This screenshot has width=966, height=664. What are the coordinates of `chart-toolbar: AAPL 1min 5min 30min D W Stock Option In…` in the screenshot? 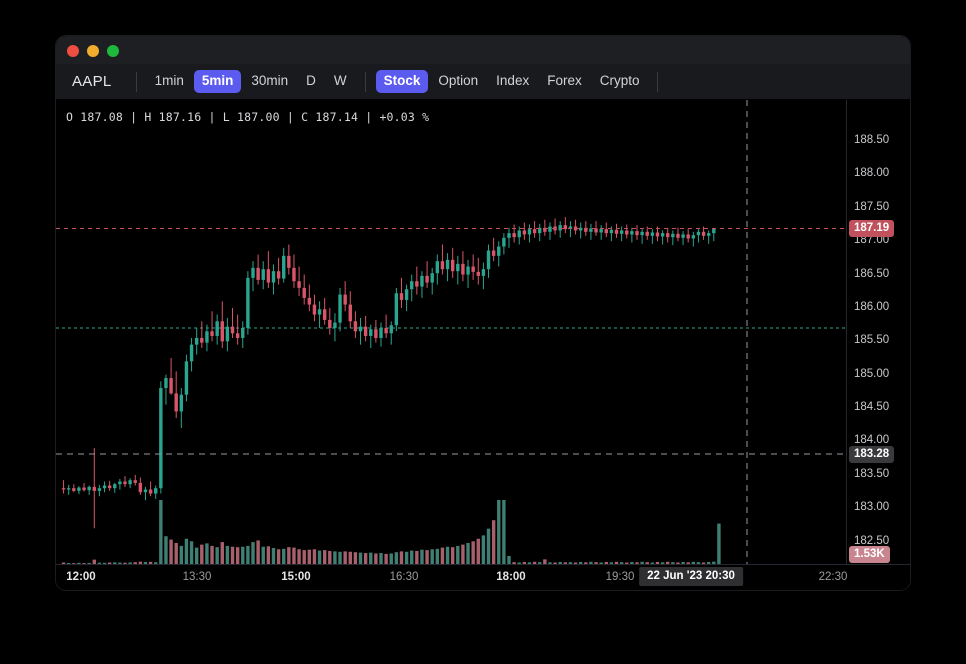 It's located at (483, 82).